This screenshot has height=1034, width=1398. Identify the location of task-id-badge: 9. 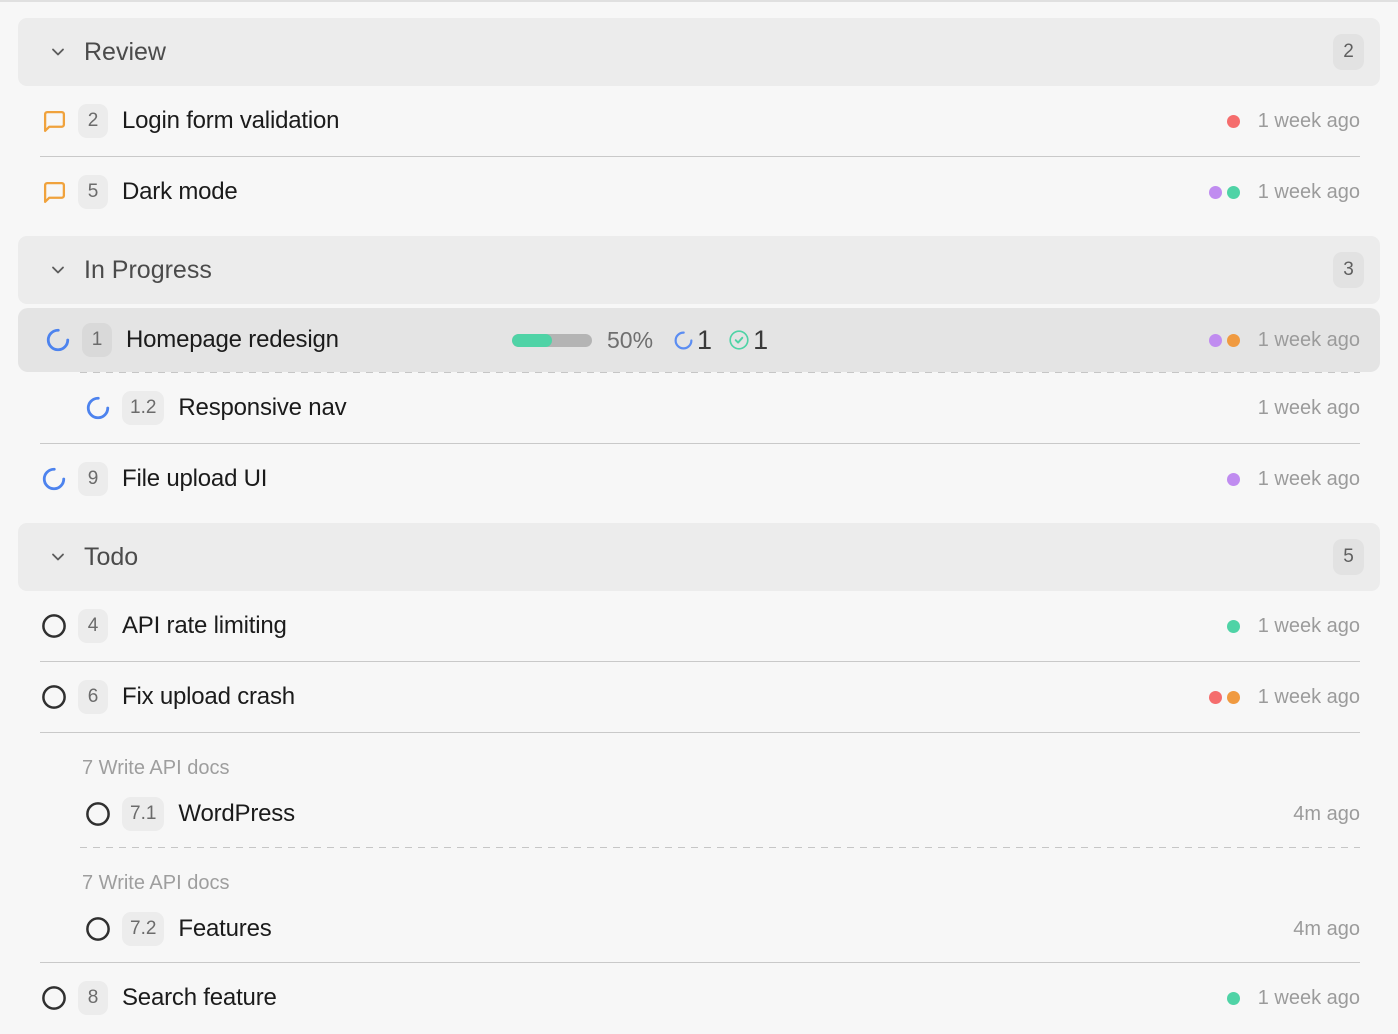
(93, 479).